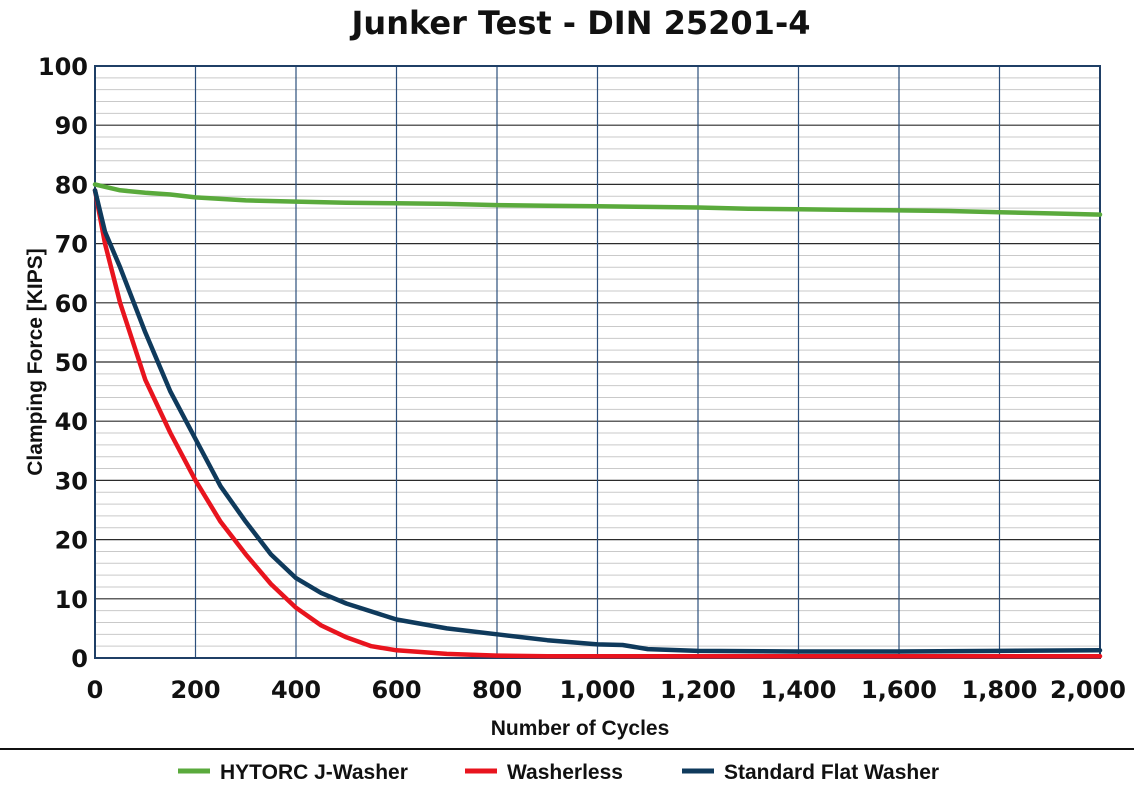  I want to click on y-tick-label: 50, so click(71, 363).